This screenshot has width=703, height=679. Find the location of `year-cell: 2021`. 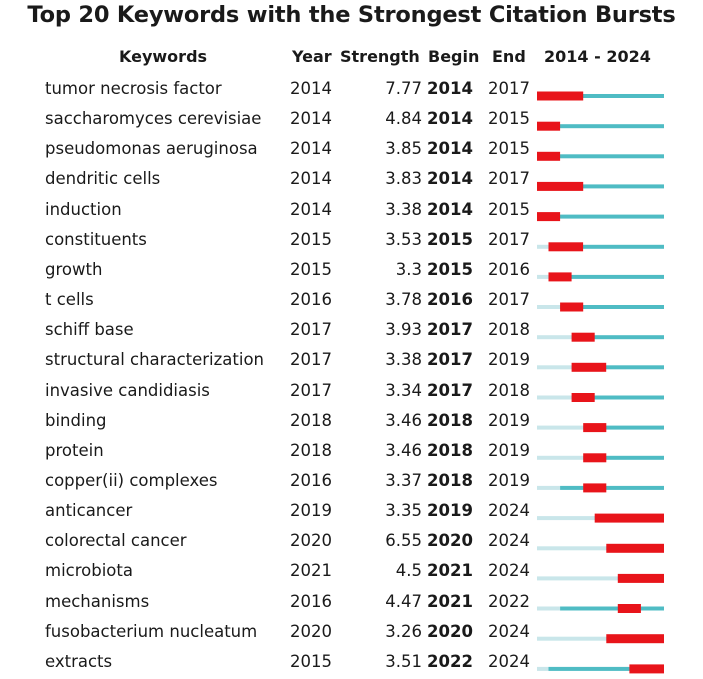

year-cell: 2021 is located at coordinates (311, 571).